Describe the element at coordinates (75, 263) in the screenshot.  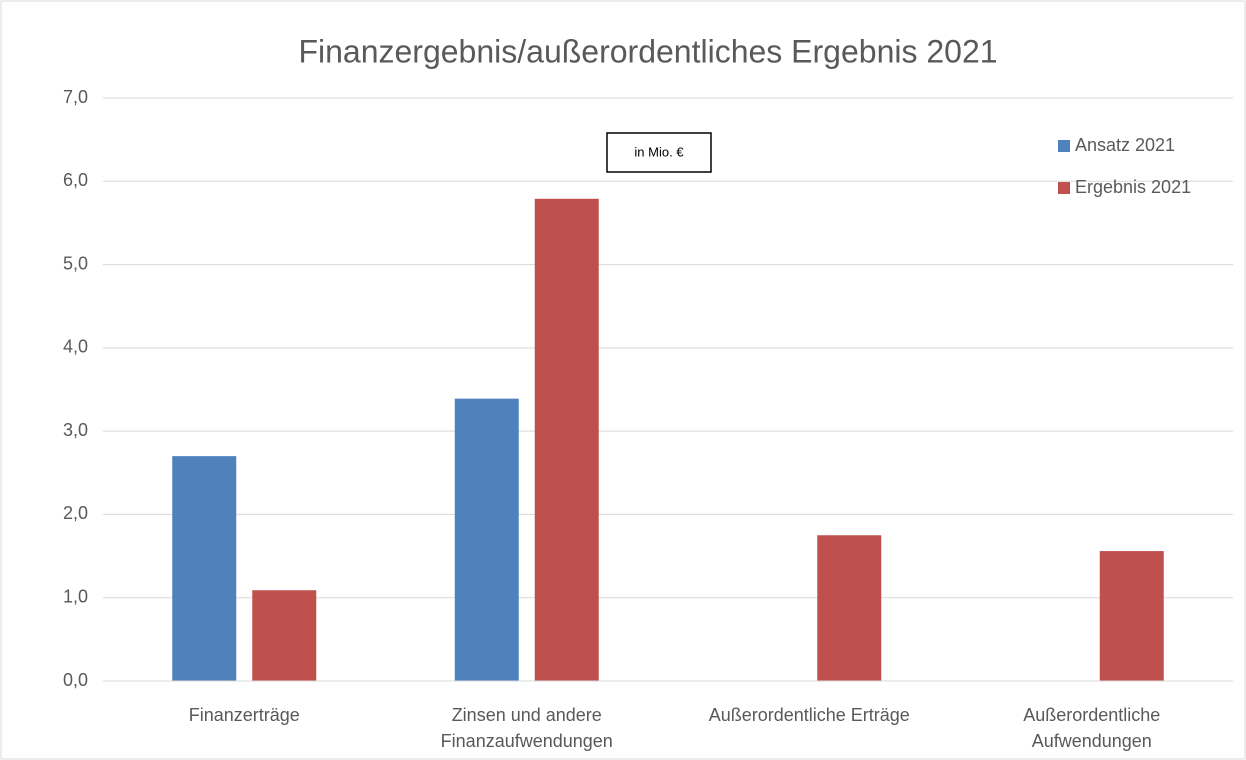
I see `y-tick-label: 5,0` at that location.